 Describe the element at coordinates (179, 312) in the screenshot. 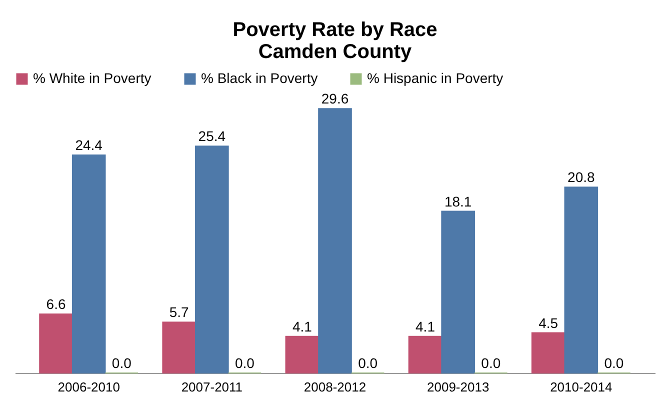

I see `data-label: 5.7` at that location.